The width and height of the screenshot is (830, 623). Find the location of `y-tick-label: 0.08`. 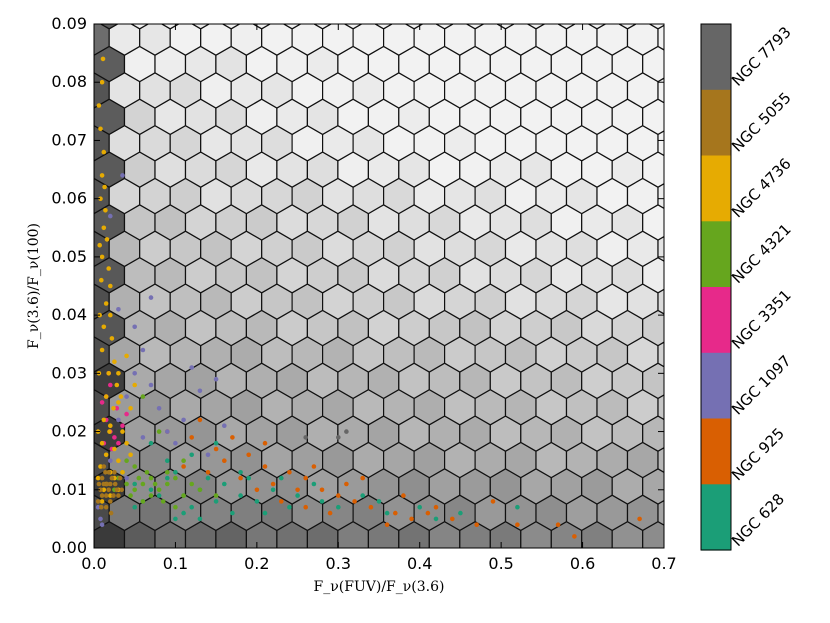

y-tick-label: 0.08 is located at coordinates (69, 81).